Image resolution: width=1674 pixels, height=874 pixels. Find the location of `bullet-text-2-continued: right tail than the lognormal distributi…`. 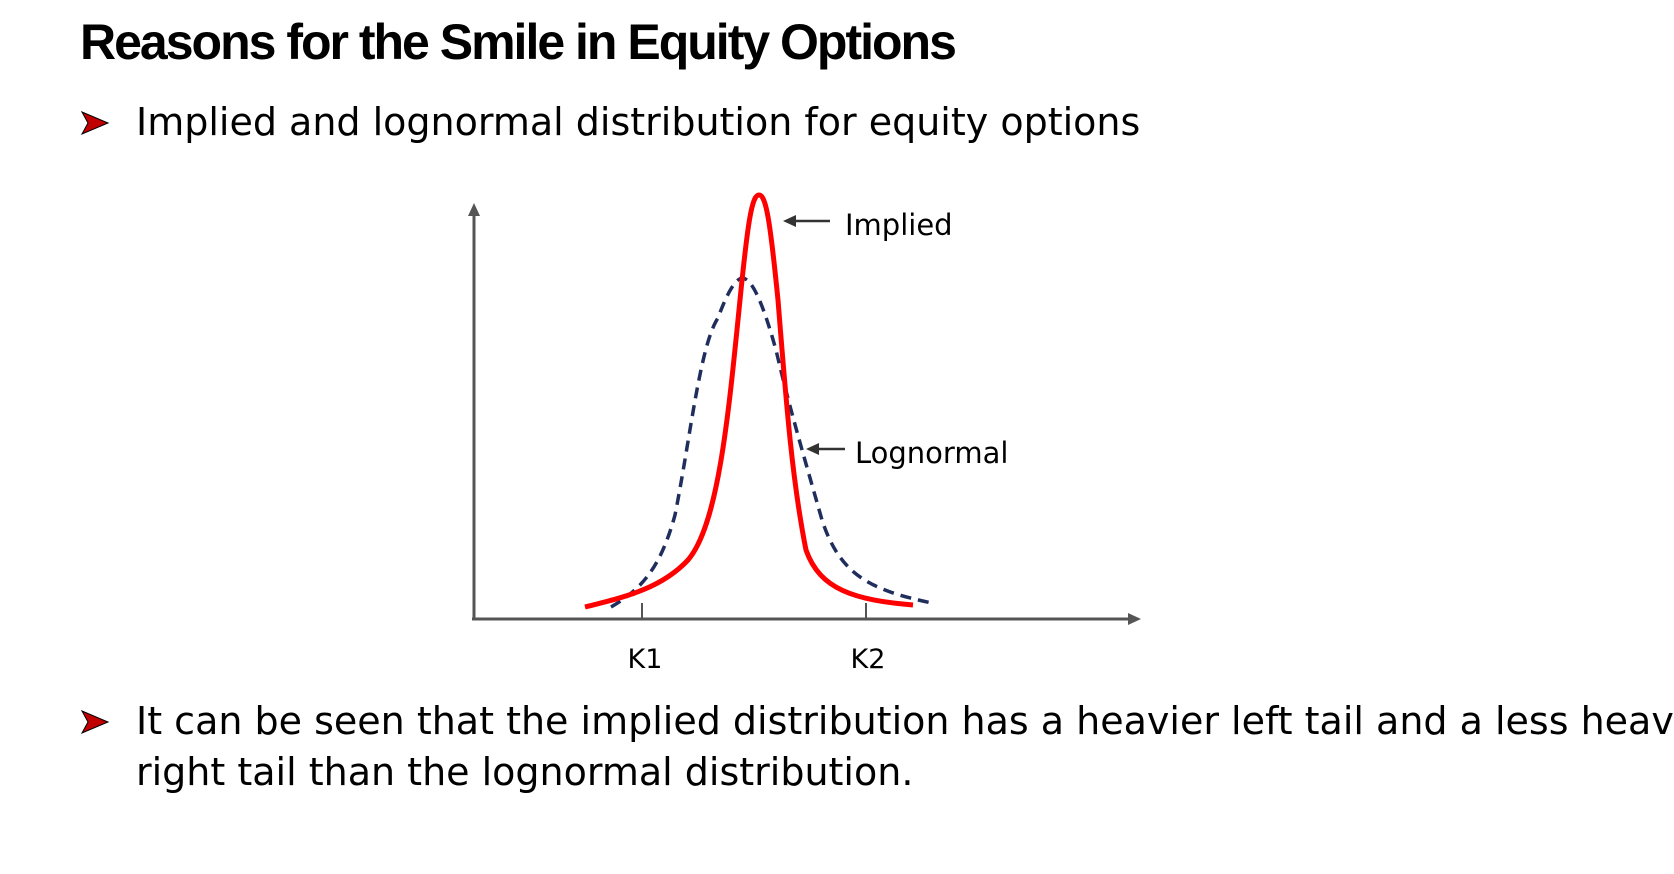

bullet-text-2-continued: right tail than the lognormal distributi… is located at coordinates (525, 772).